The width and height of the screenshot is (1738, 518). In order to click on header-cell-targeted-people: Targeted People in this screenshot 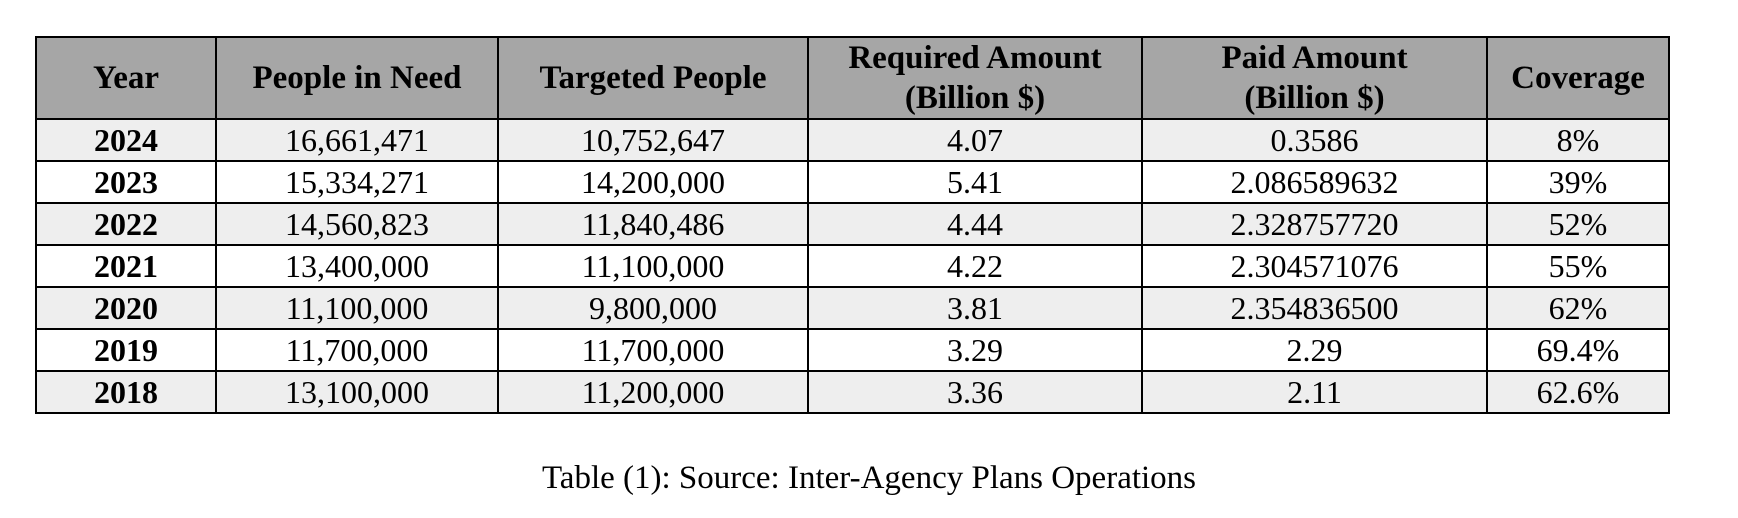, I will do `click(653, 78)`.